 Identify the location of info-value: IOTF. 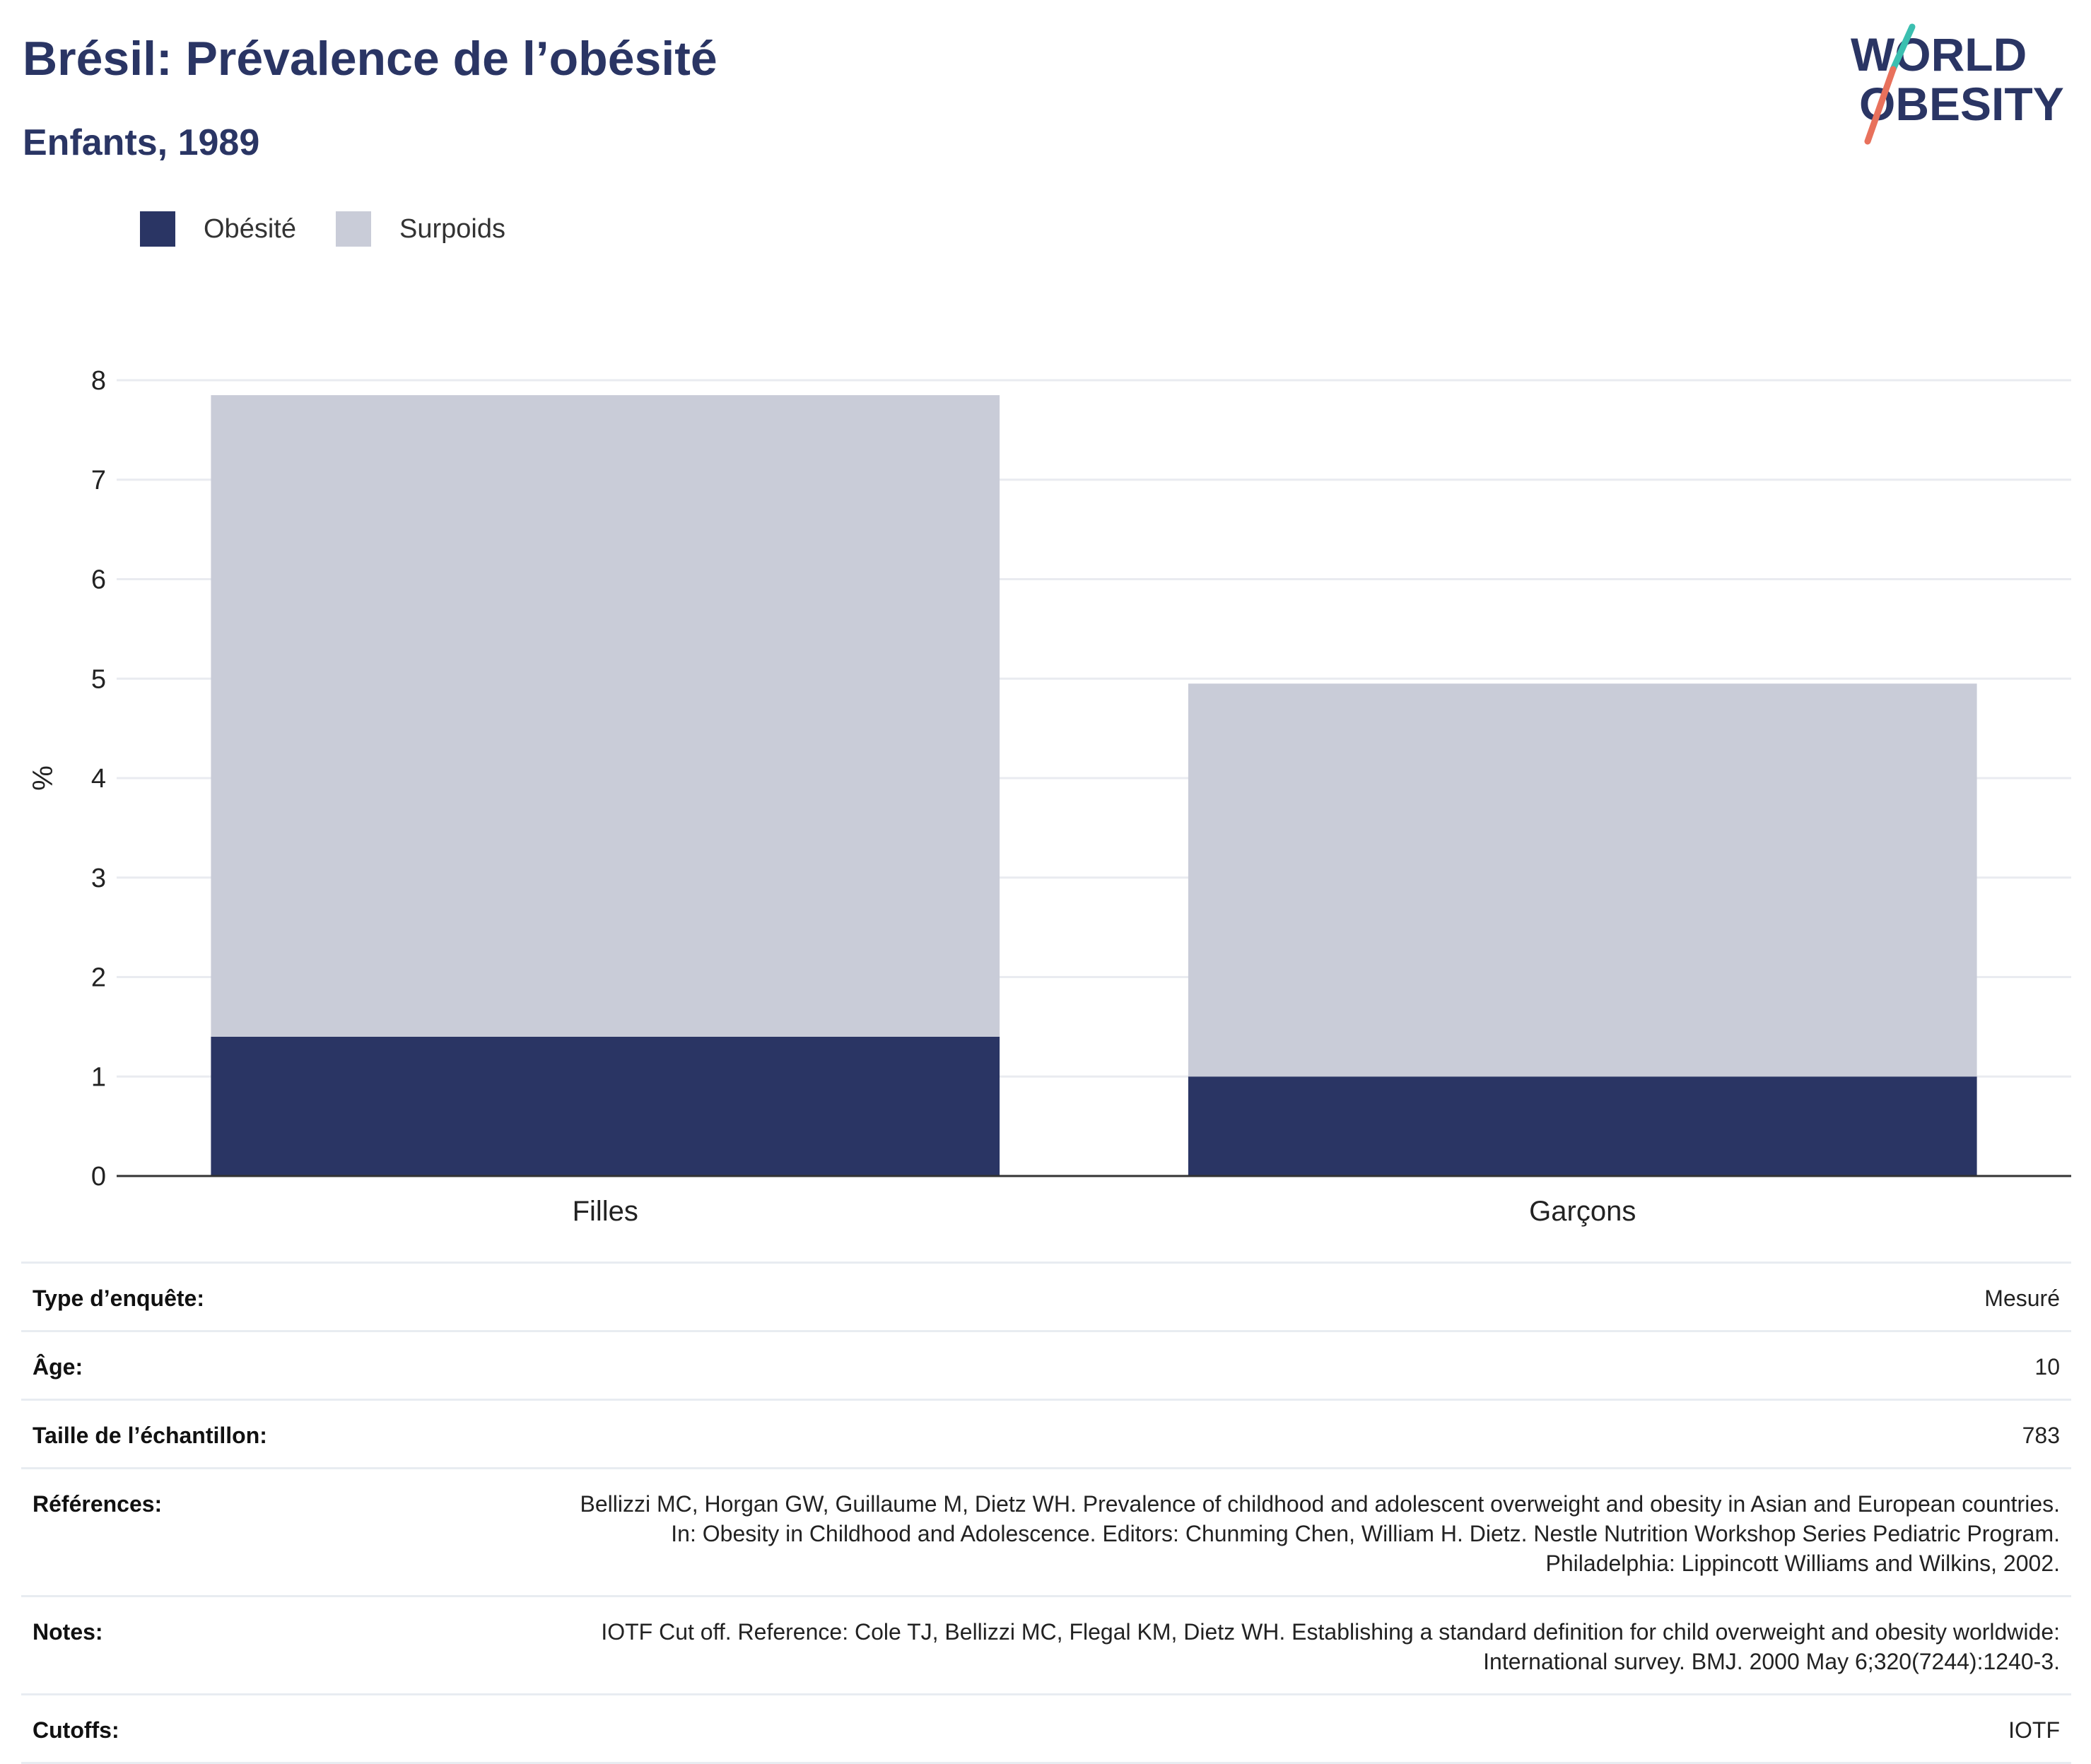
(2034, 1730).